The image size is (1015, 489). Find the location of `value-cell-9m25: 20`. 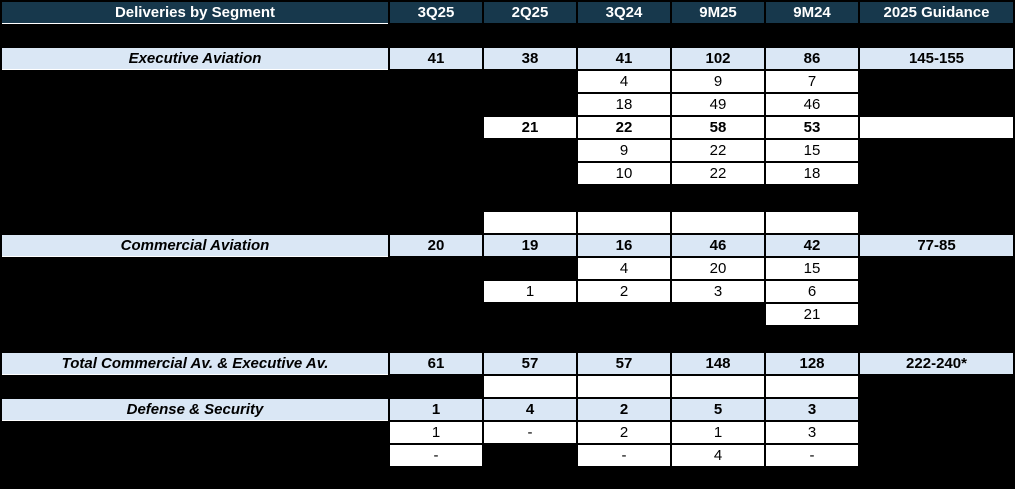

value-cell-9m25: 20 is located at coordinates (718, 268).